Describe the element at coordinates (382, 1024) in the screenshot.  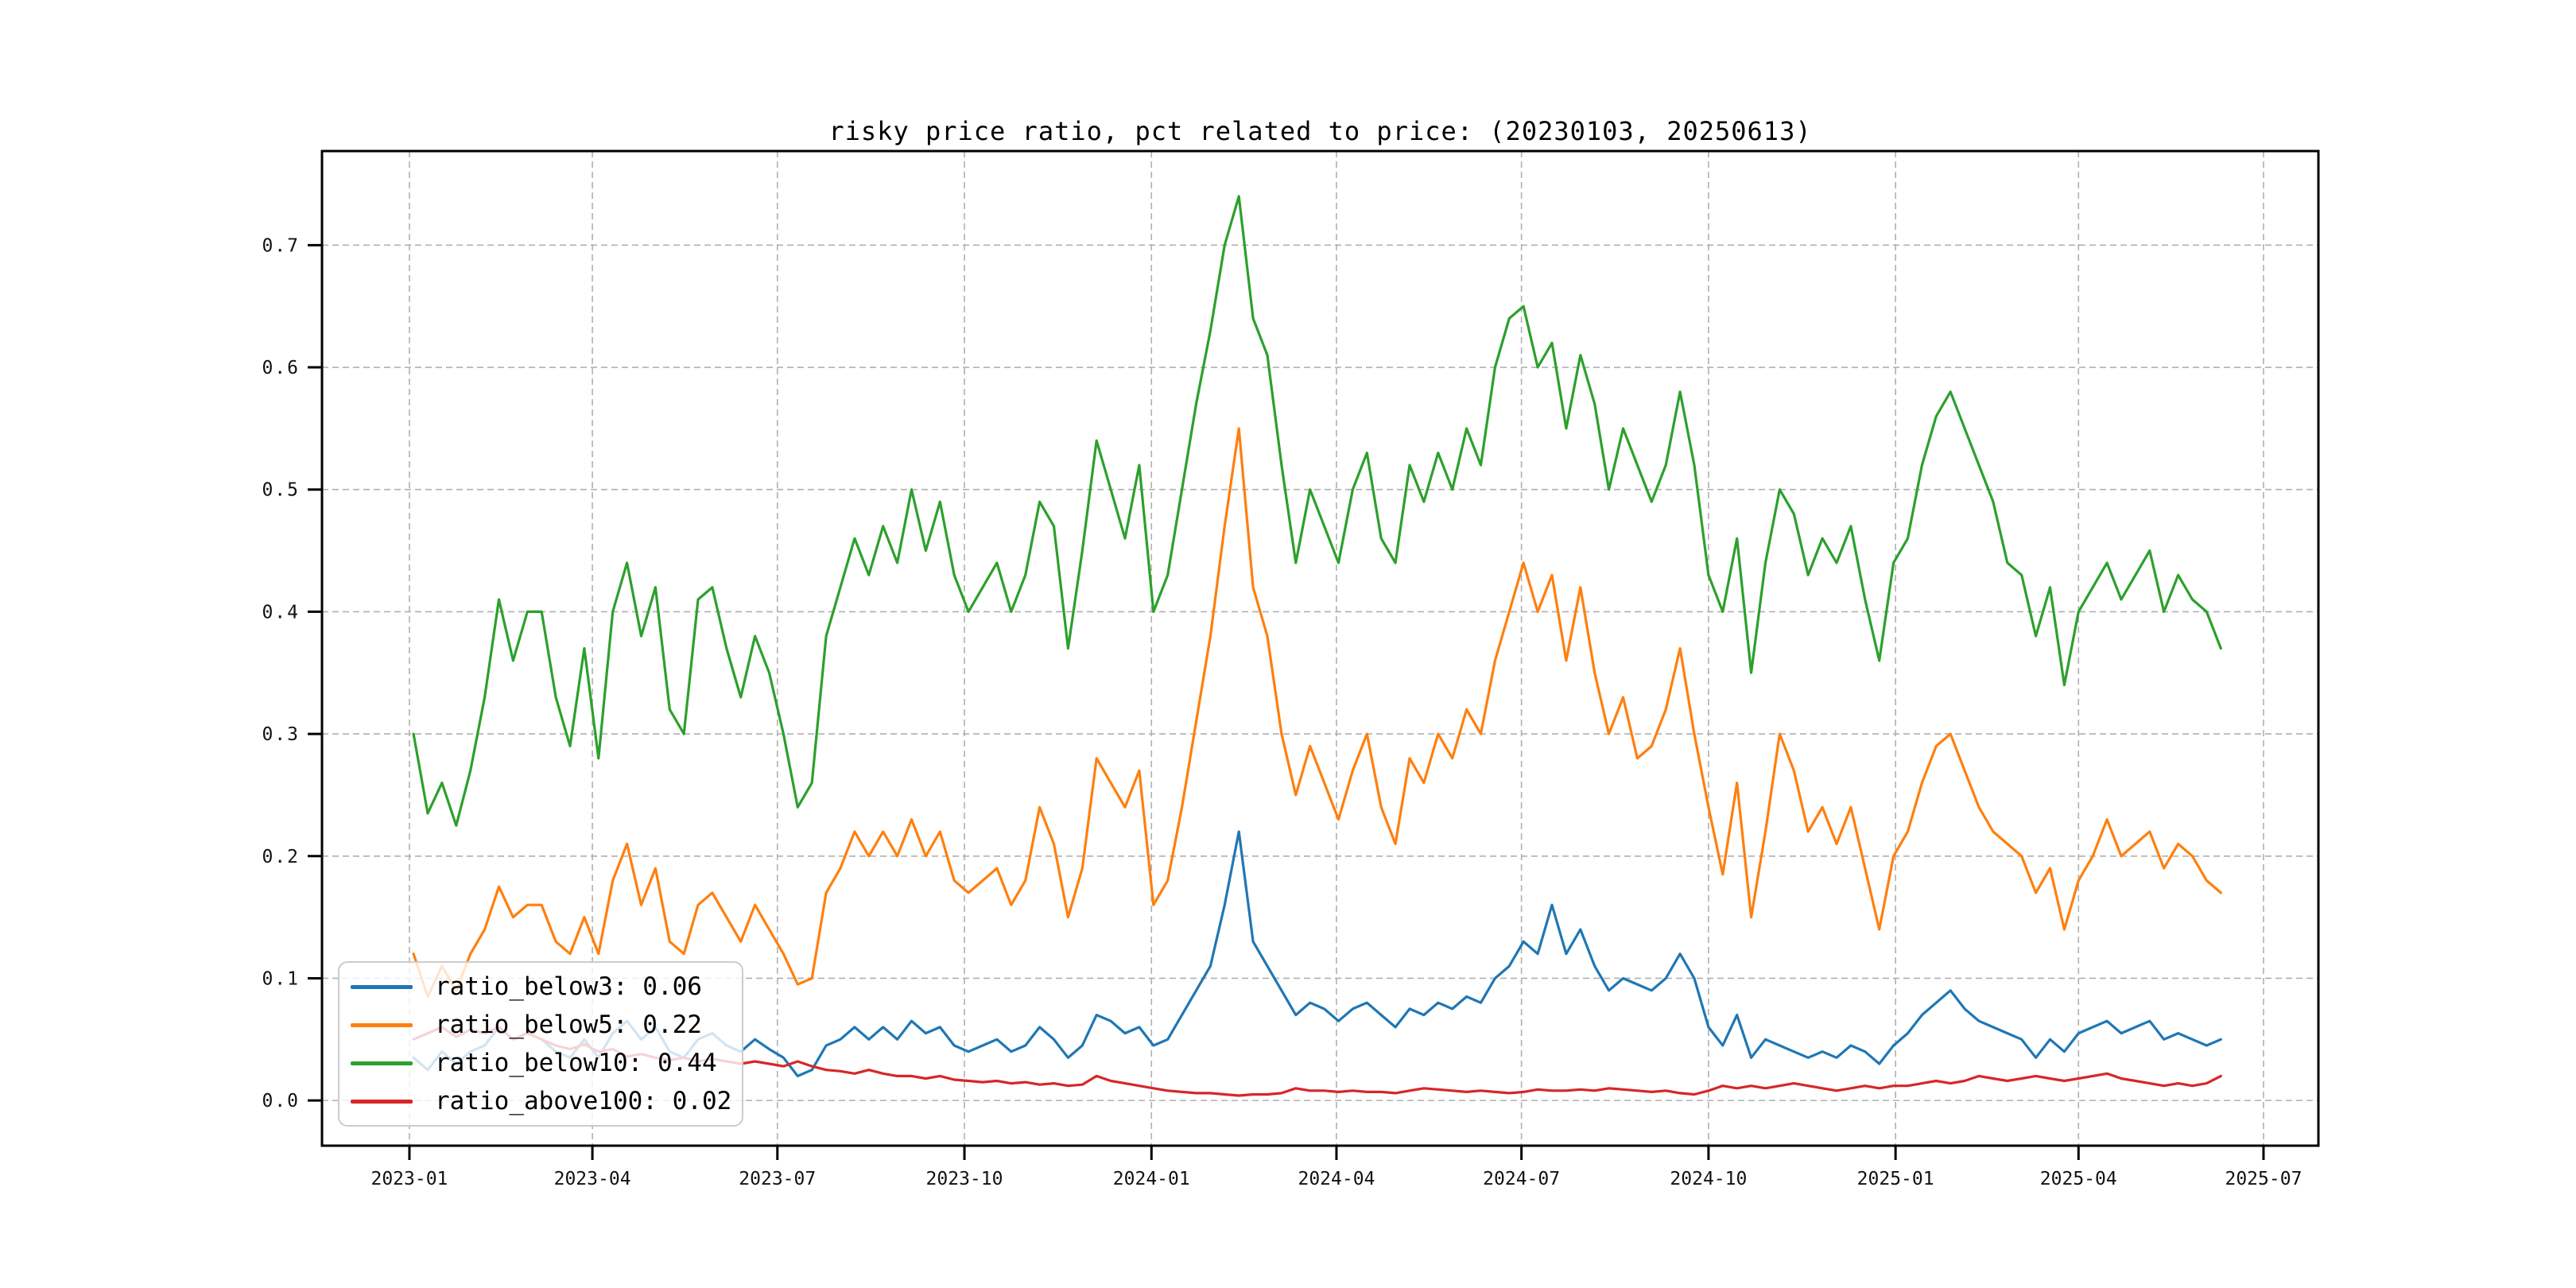
I see `legend-line-sample-ratio_below5` at that location.